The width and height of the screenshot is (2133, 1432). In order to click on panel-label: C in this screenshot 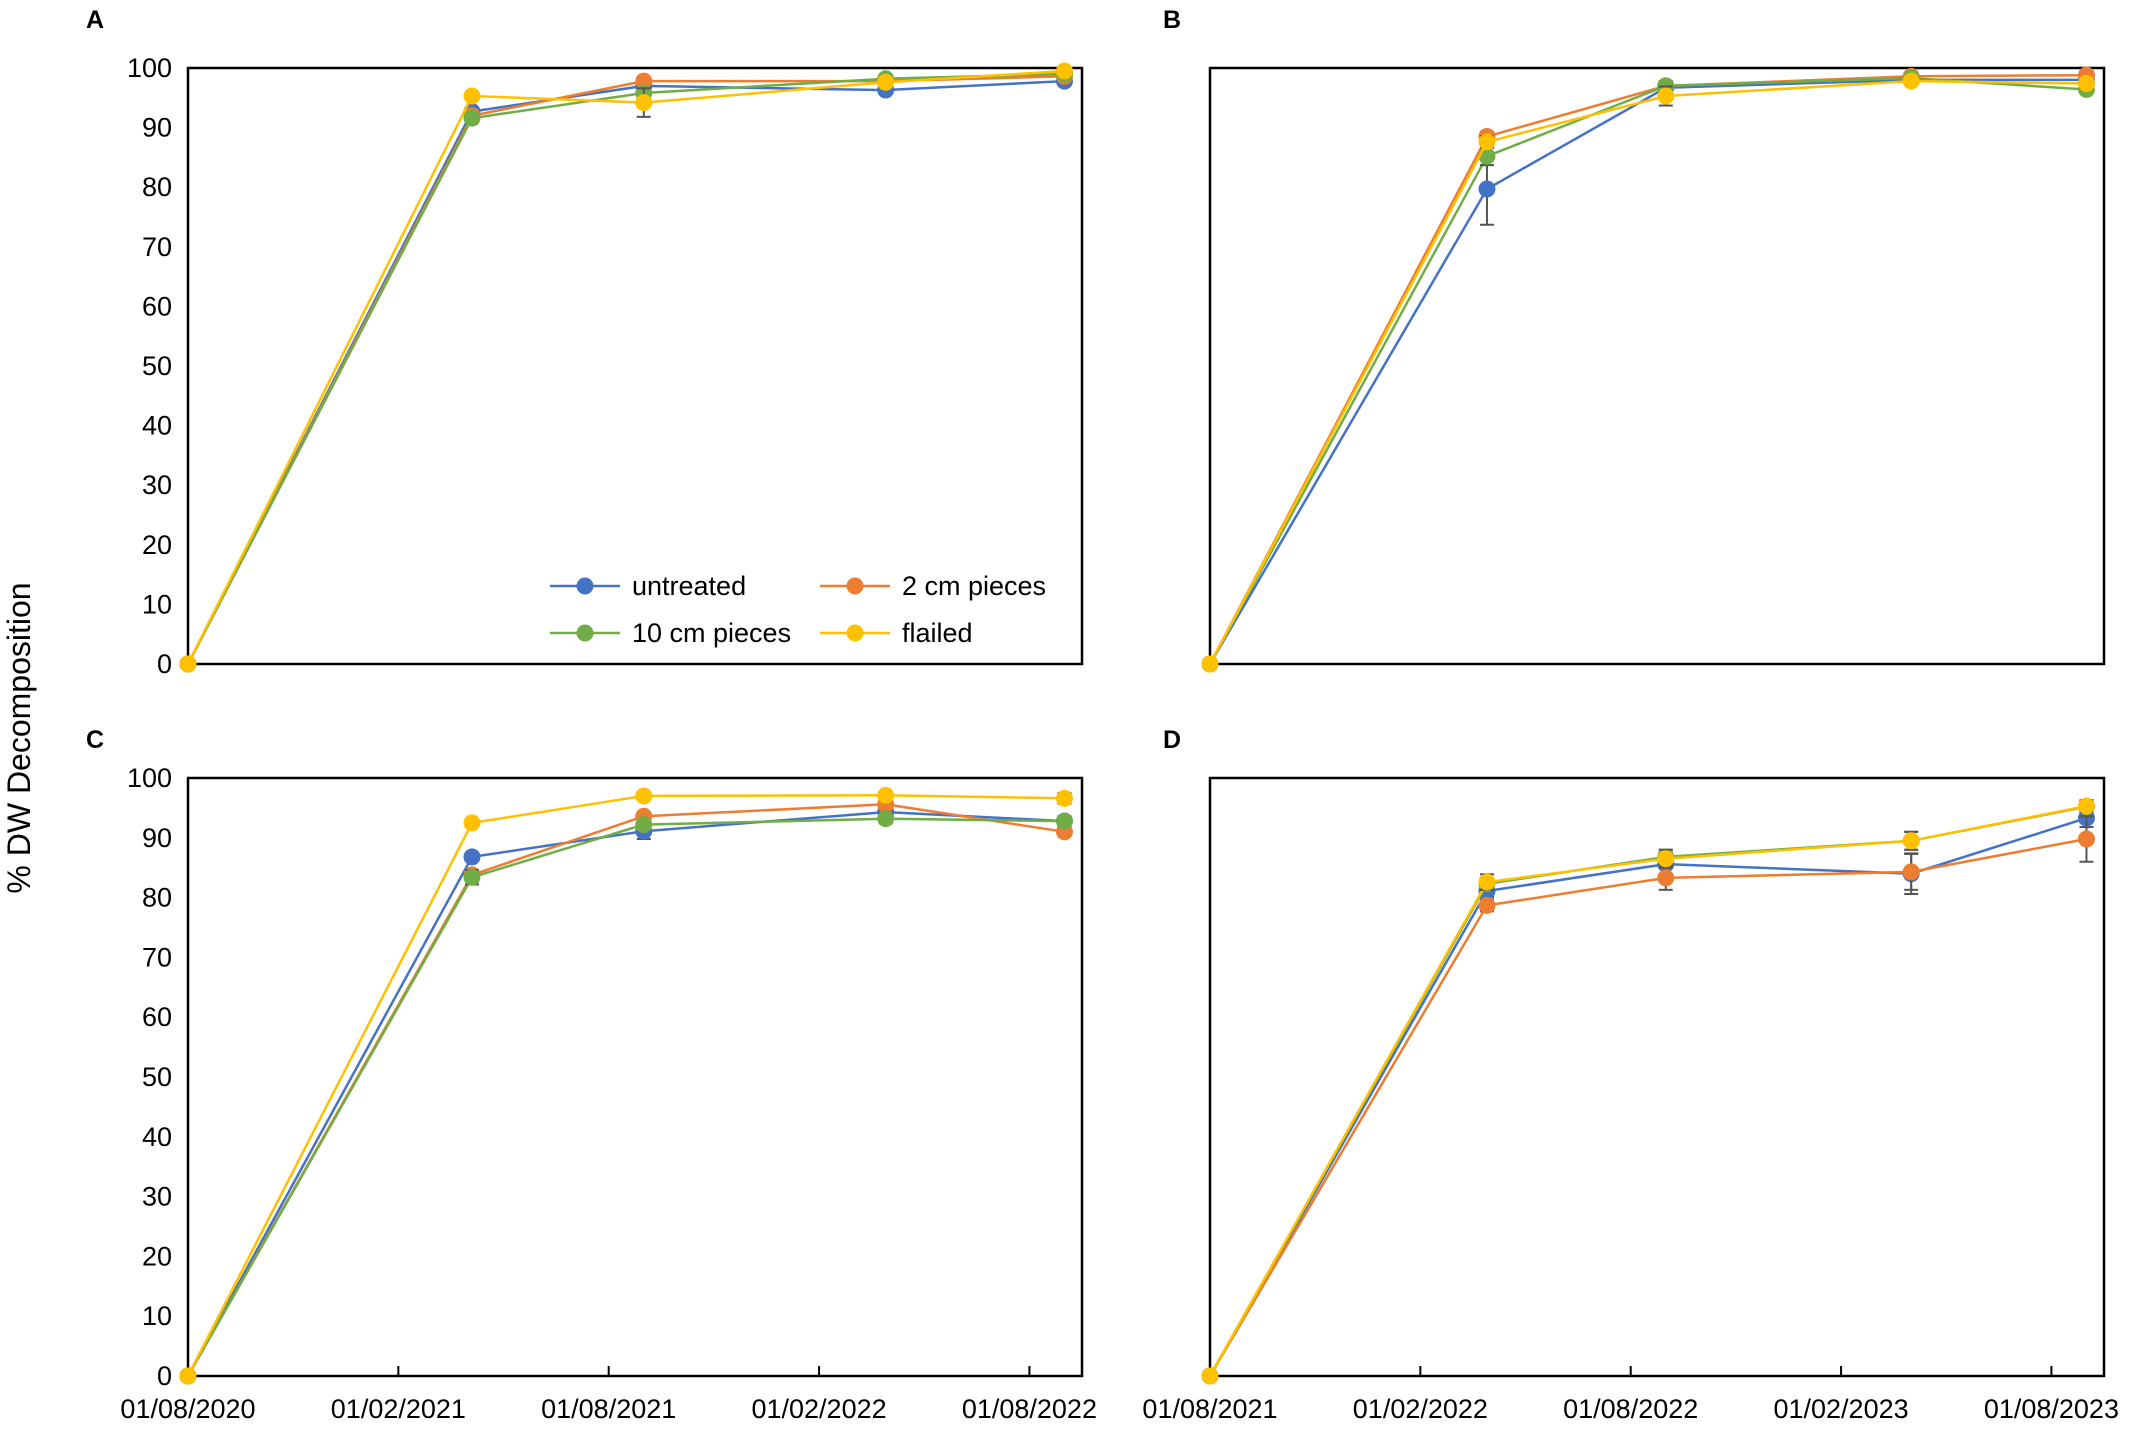, I will do `click(95, 740)`.